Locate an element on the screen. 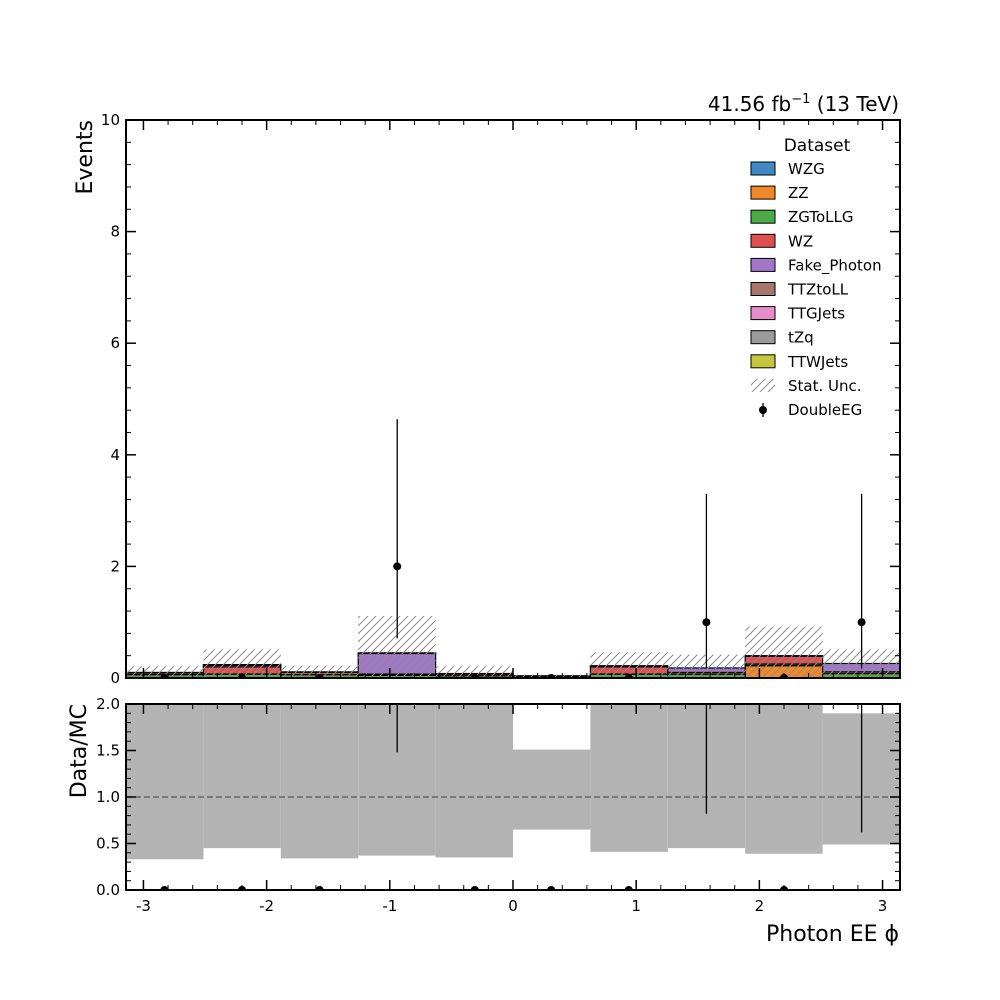 Image resolution: width=1000 pixels, height=1000 pixels. x-axis-label: Photon EE ϕ is located at coordinates (832, 934).